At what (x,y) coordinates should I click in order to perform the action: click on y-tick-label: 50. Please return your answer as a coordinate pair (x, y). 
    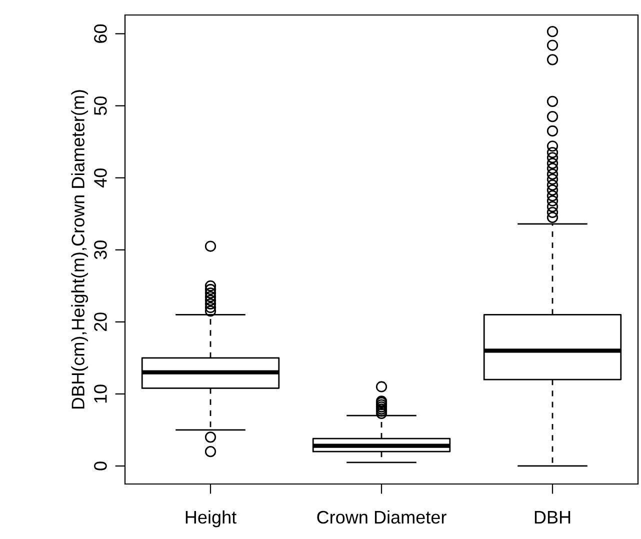
    Looking at the image, I should click on (100, 106).